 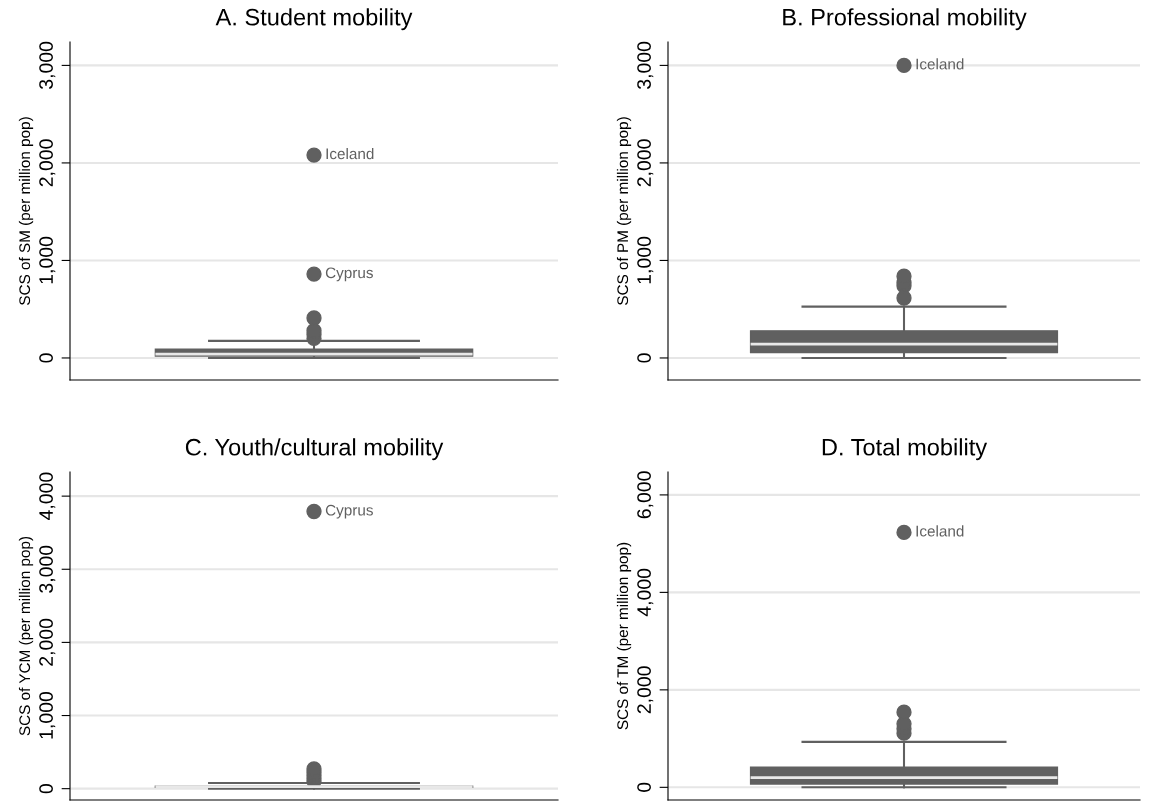 I want to click on y-axis-title: SCS of PM (per million pop), so click(x=624, y=211).